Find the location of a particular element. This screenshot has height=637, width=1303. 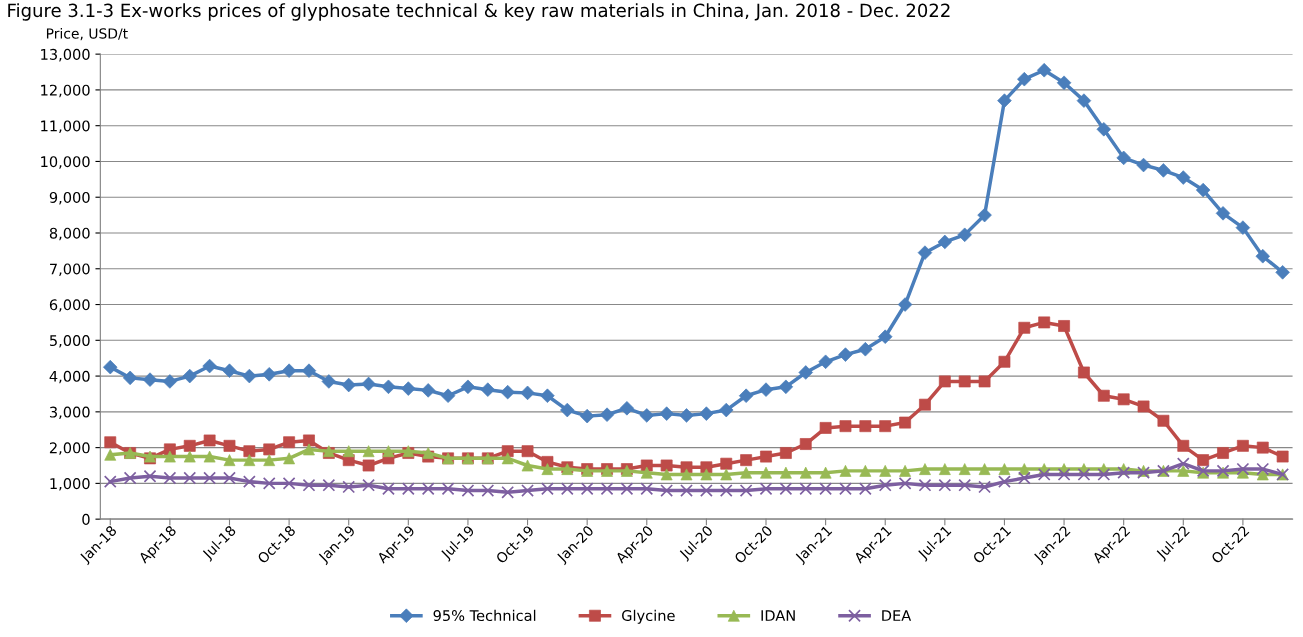

y-tick-label: 7,000 is located at coordinates (70, 269).